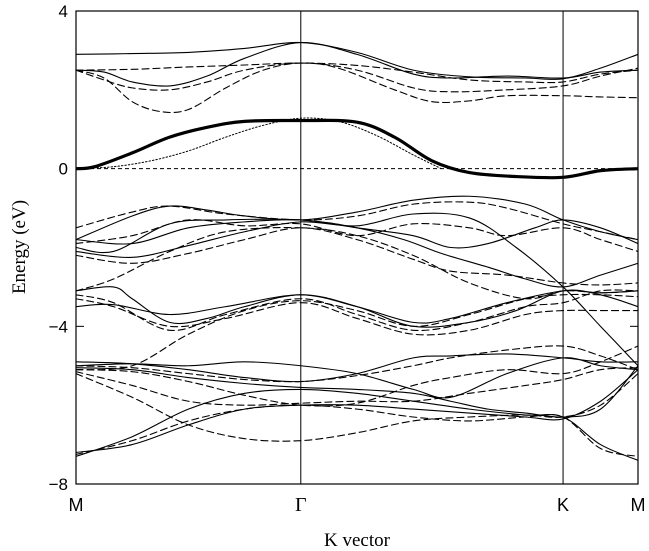 This screenshot has height=551, width=649. I want to click on y-tick-label: 4, so click(63, 11).